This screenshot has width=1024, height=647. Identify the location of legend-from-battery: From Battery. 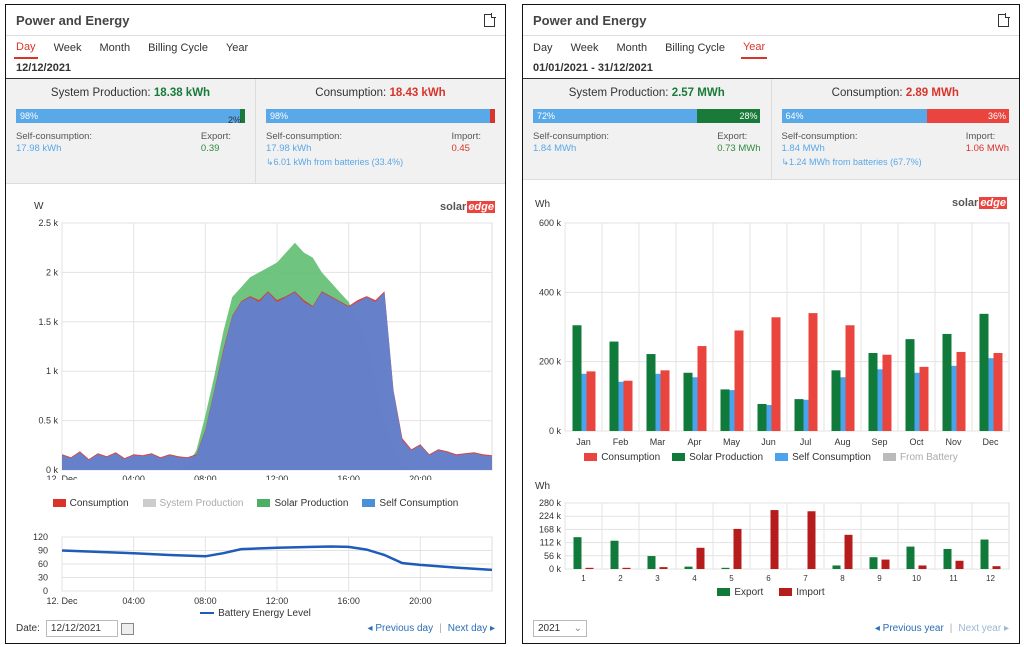
(920, 457).